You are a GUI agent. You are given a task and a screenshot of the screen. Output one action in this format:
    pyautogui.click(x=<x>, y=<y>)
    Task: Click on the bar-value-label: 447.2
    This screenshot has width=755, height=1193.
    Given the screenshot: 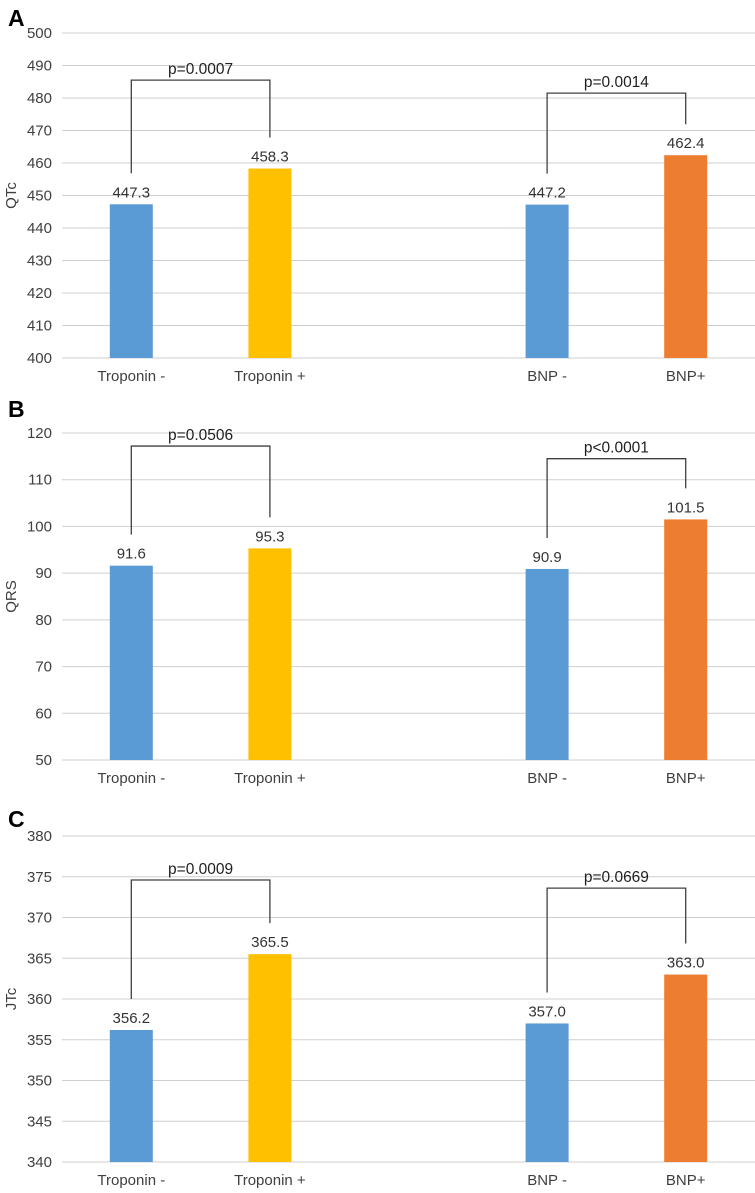 What is the action you would take?
    pyautogui.click(x=547, y=193)
    